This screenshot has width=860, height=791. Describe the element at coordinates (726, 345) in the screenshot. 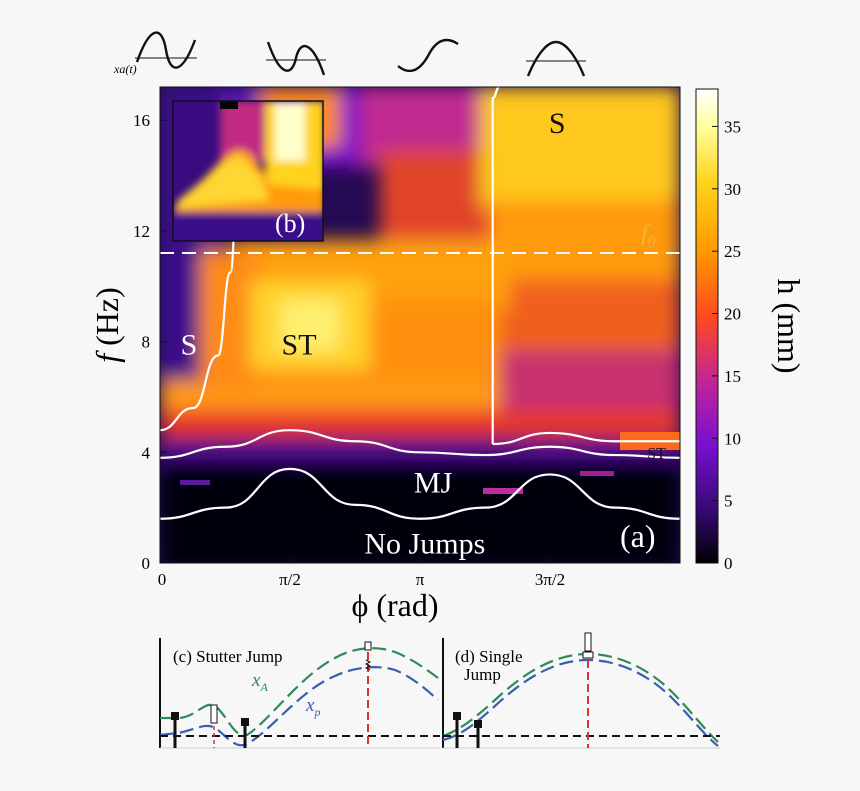

I see `colorbar-ticks: 0 5 10 15 20 25 30 35` at that location.